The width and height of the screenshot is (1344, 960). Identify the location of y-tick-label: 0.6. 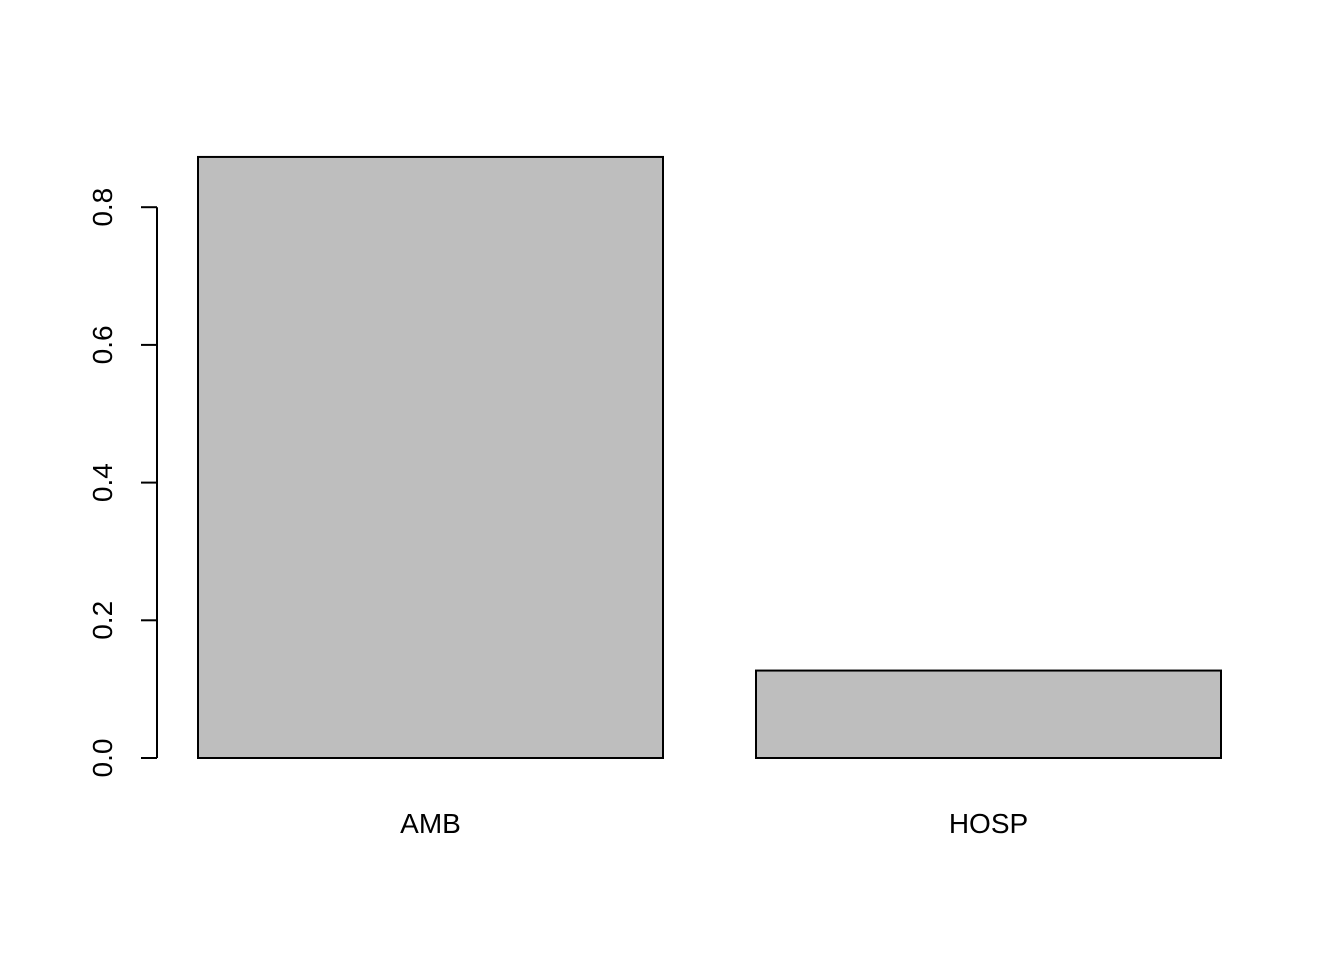
(102, 344).